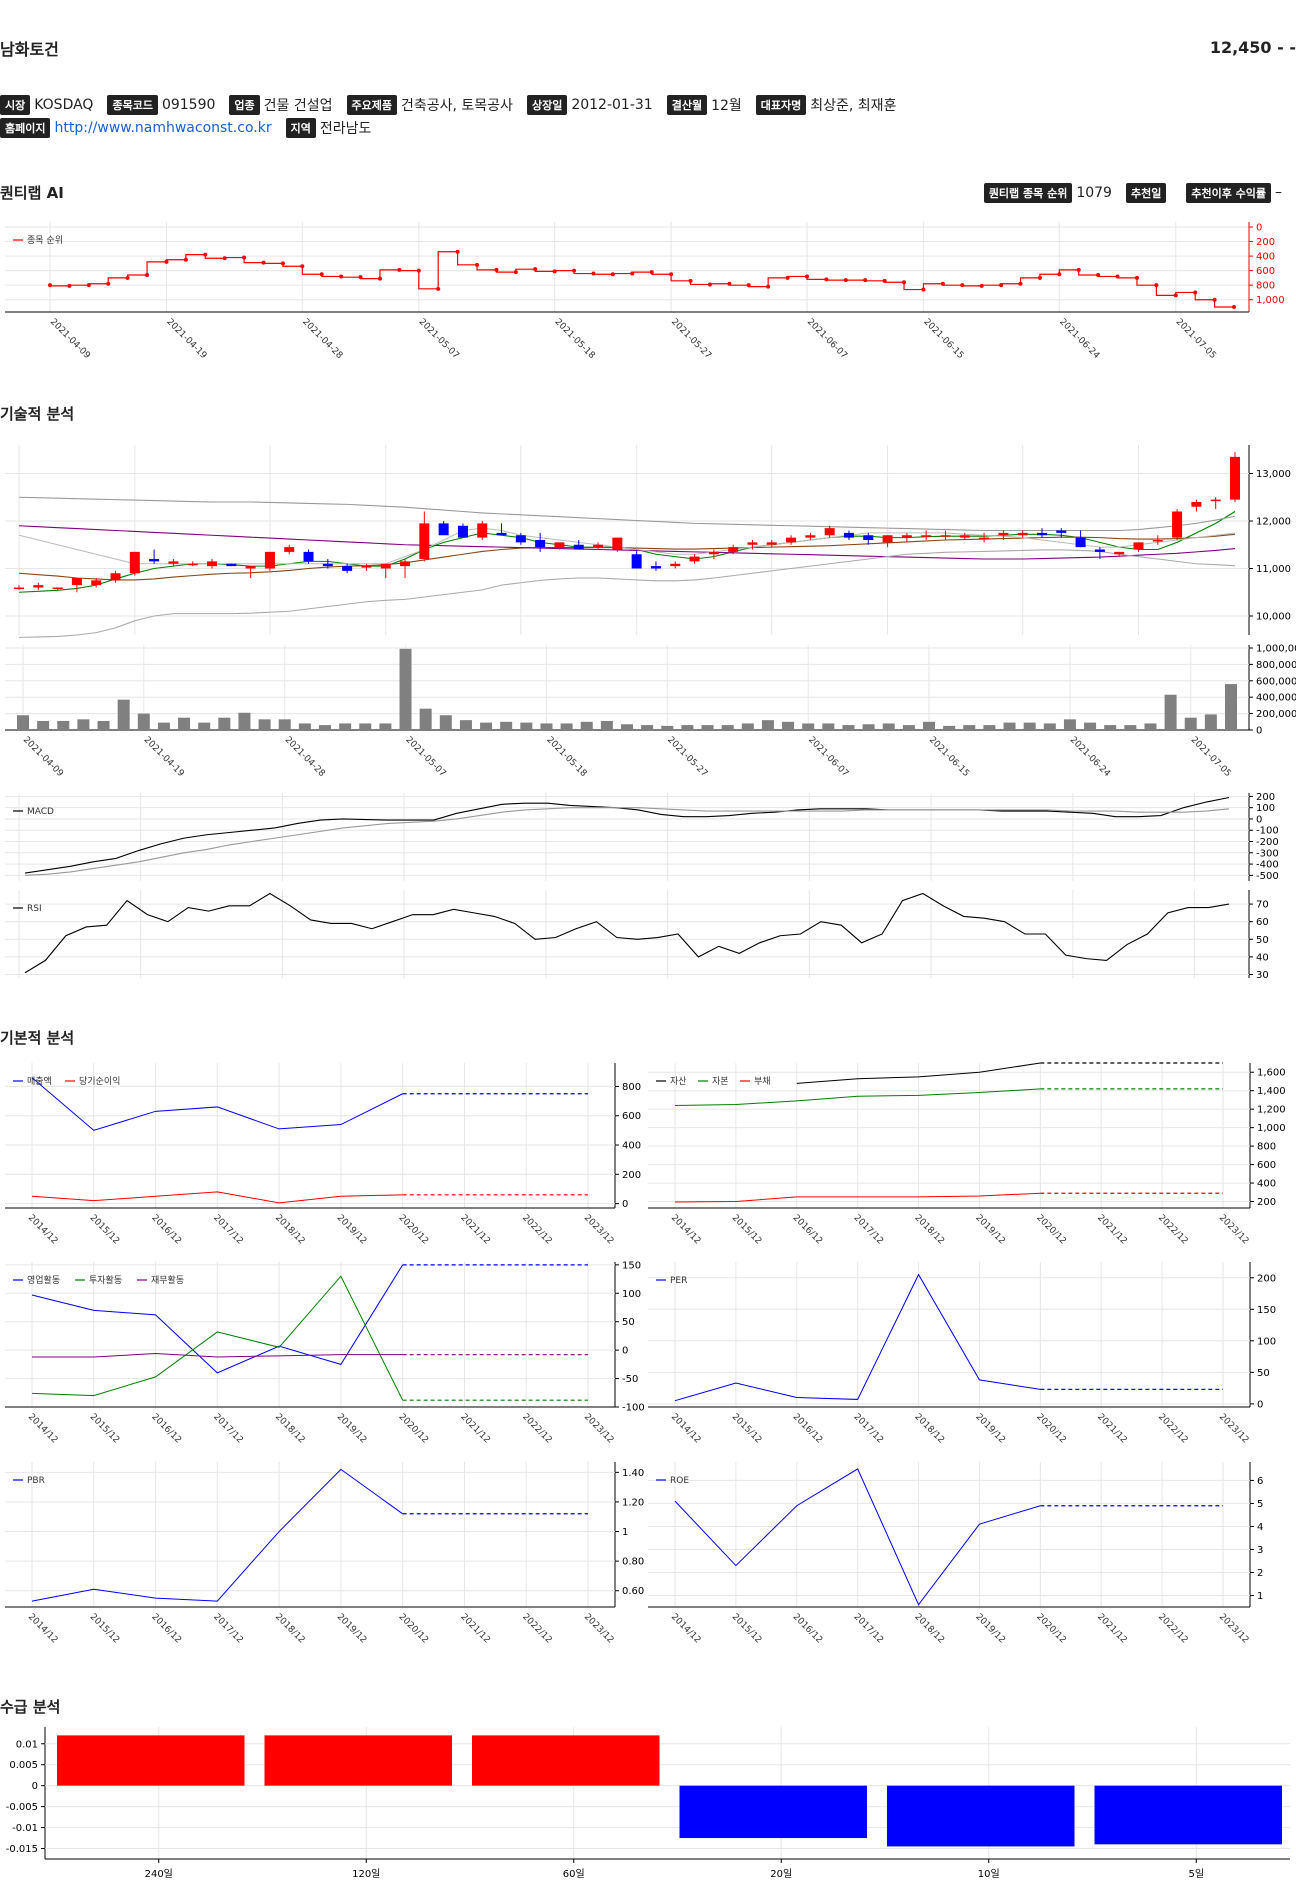 The image size is (1296, 1893). What do you see at coordinates (686, 1429) in the screenshot?
I see `x-tick-label: 2014/12` at bounding box center [686, 1429].